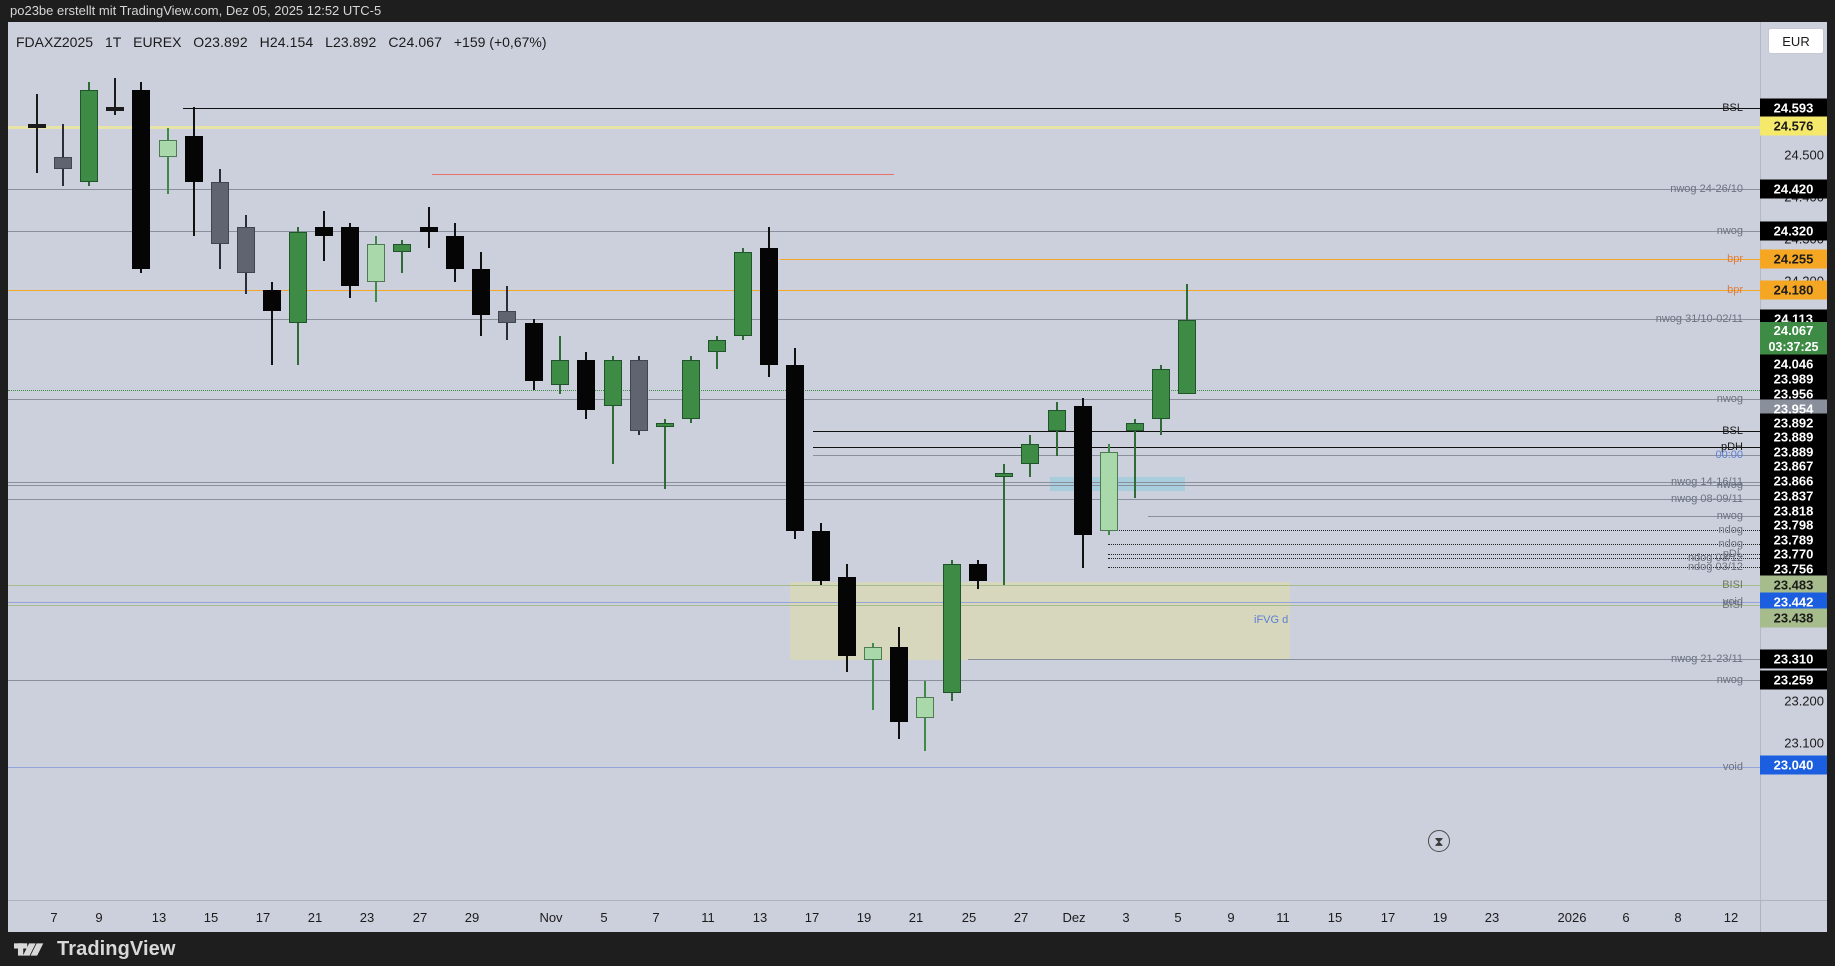 Image resolution: width=1835 pixels, height=966 pixels. I want to click on price-badge: 24.255, so click(1793, 259).